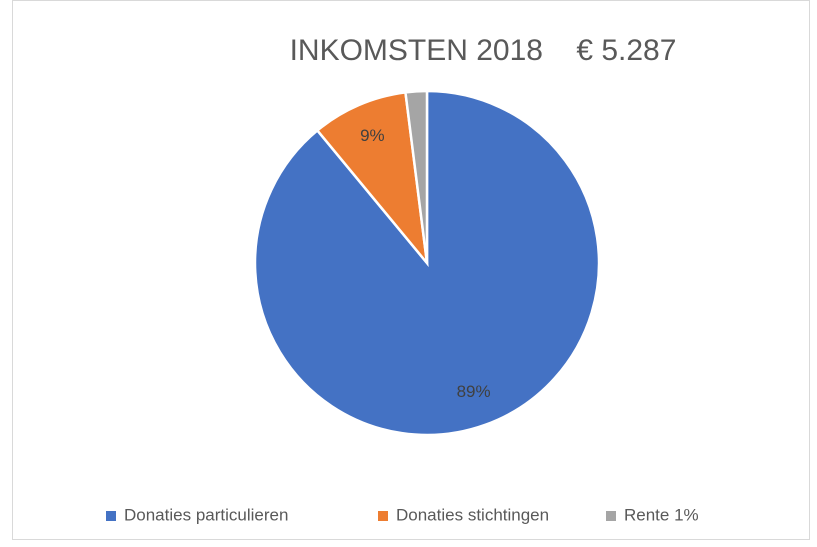  What do you see at coordinates (472, 514) in the screenshot?
I see `legend-label: Donaties stichtingen` at bounding box center [472, 514].